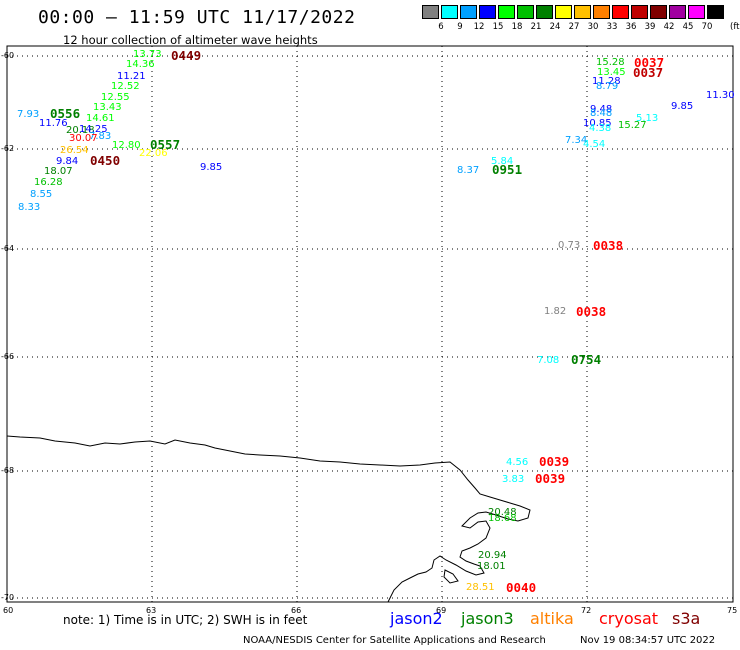 The height and width of the screenshot is (650, 740). I want to click on wave-height-value: 13.45, so click(611, 72).